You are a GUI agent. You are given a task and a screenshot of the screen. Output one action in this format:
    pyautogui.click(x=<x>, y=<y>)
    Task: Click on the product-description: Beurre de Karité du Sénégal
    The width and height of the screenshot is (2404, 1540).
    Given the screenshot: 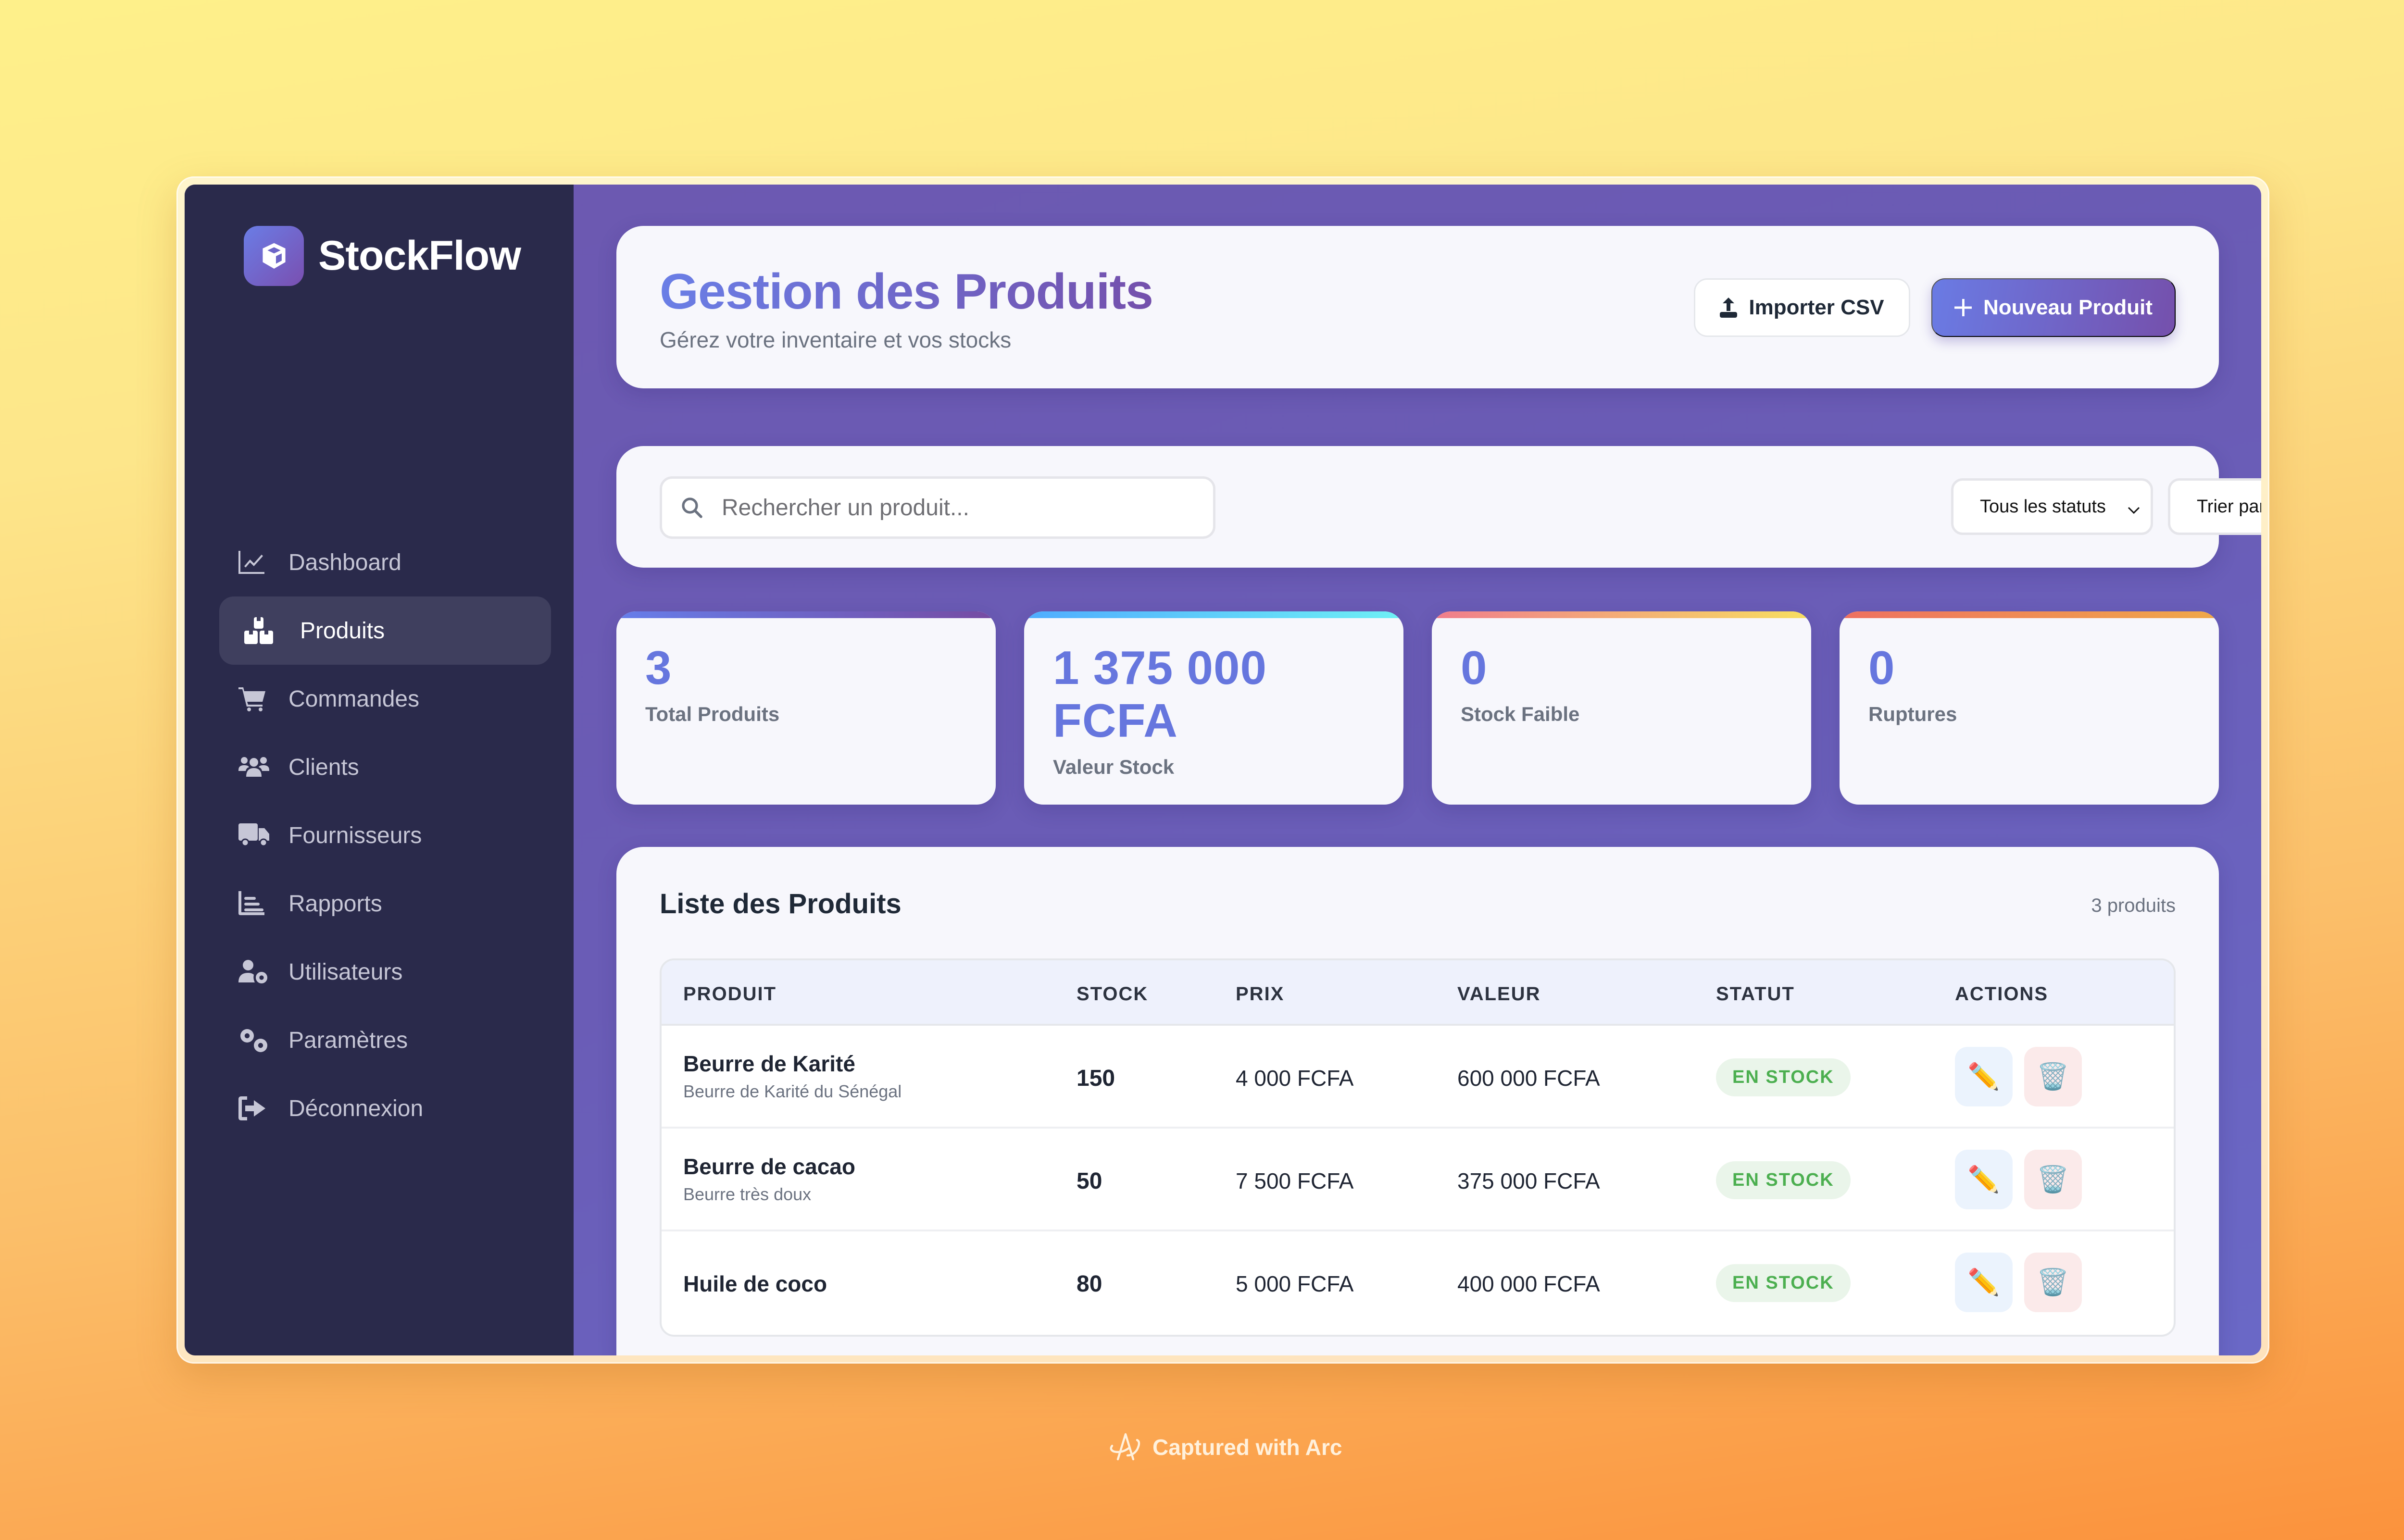 What is the action you would take?
    pyautogui.click(x=792, y=1091)
    